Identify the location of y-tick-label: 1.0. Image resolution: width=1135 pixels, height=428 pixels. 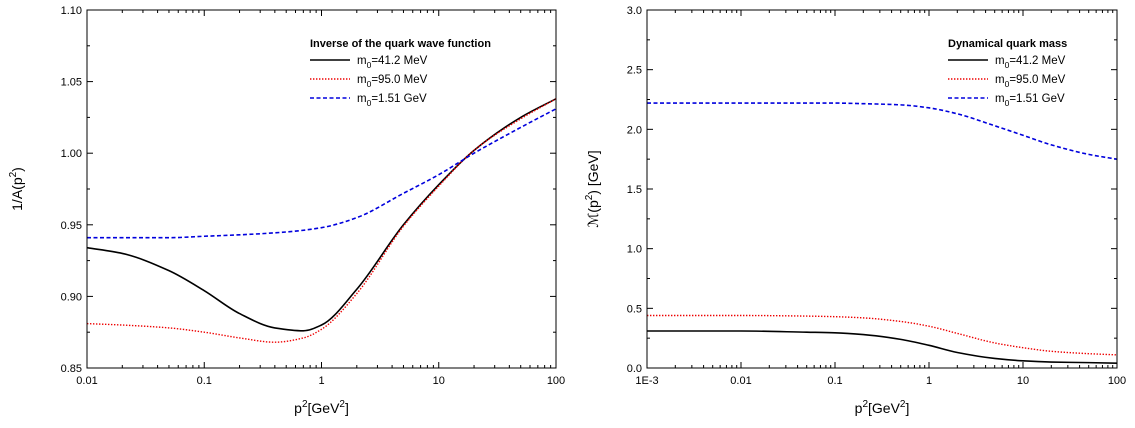
(634, 250).